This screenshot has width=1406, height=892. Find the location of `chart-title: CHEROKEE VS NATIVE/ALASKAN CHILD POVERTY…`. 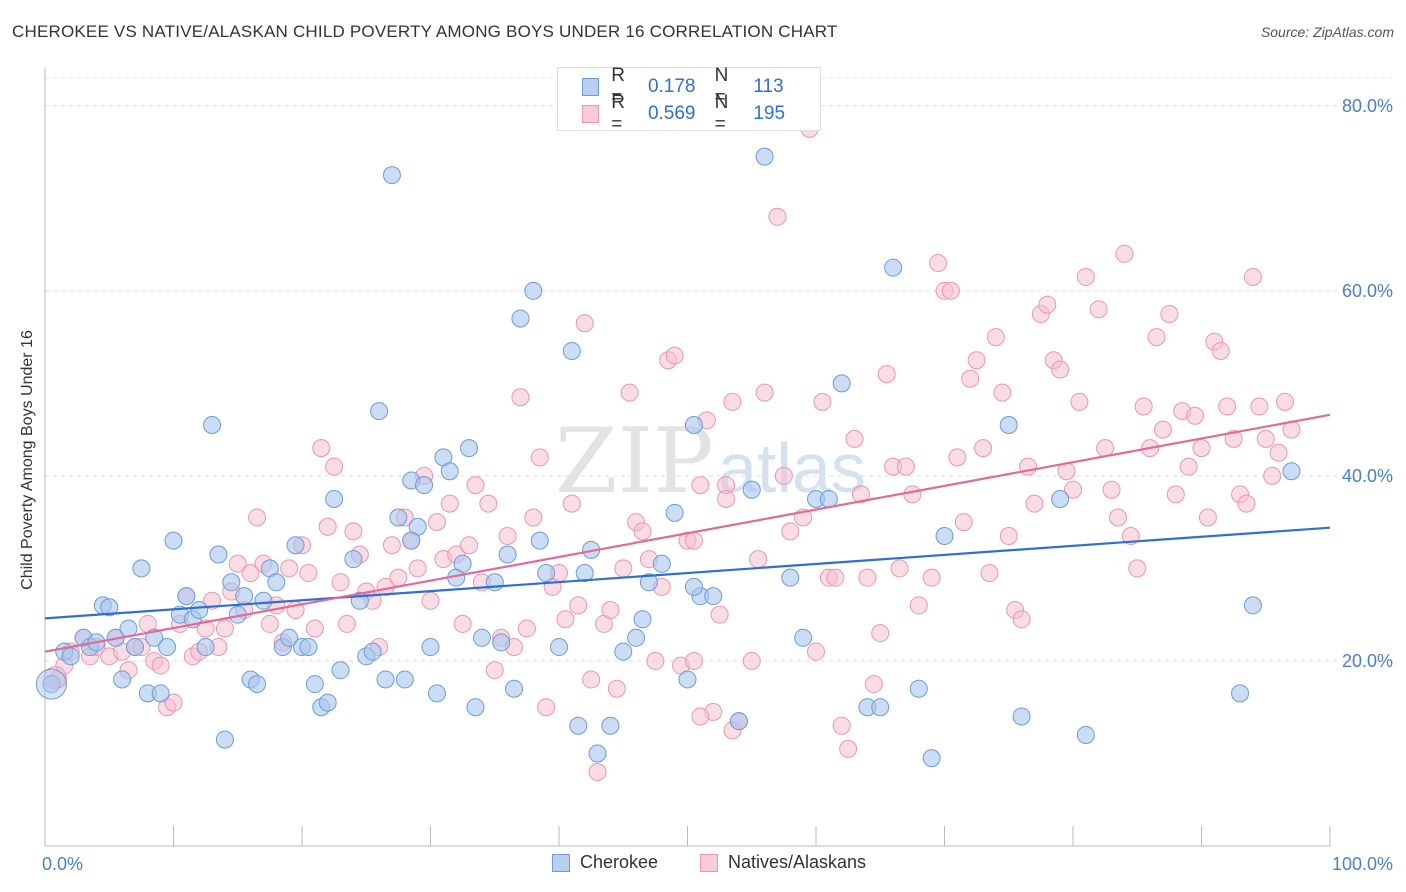

chart-title: CHEROKEE VS NATIVE/ALASKAN CHILD POVERTY… is located at coordinates (425, 31).